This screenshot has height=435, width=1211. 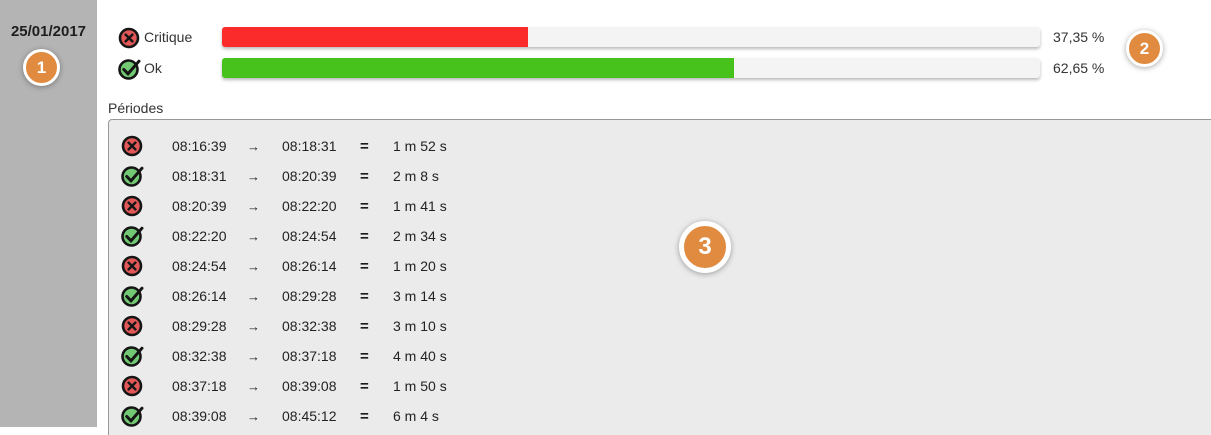 I want to click on ok-progress-fill, so click(x=478, y=68).